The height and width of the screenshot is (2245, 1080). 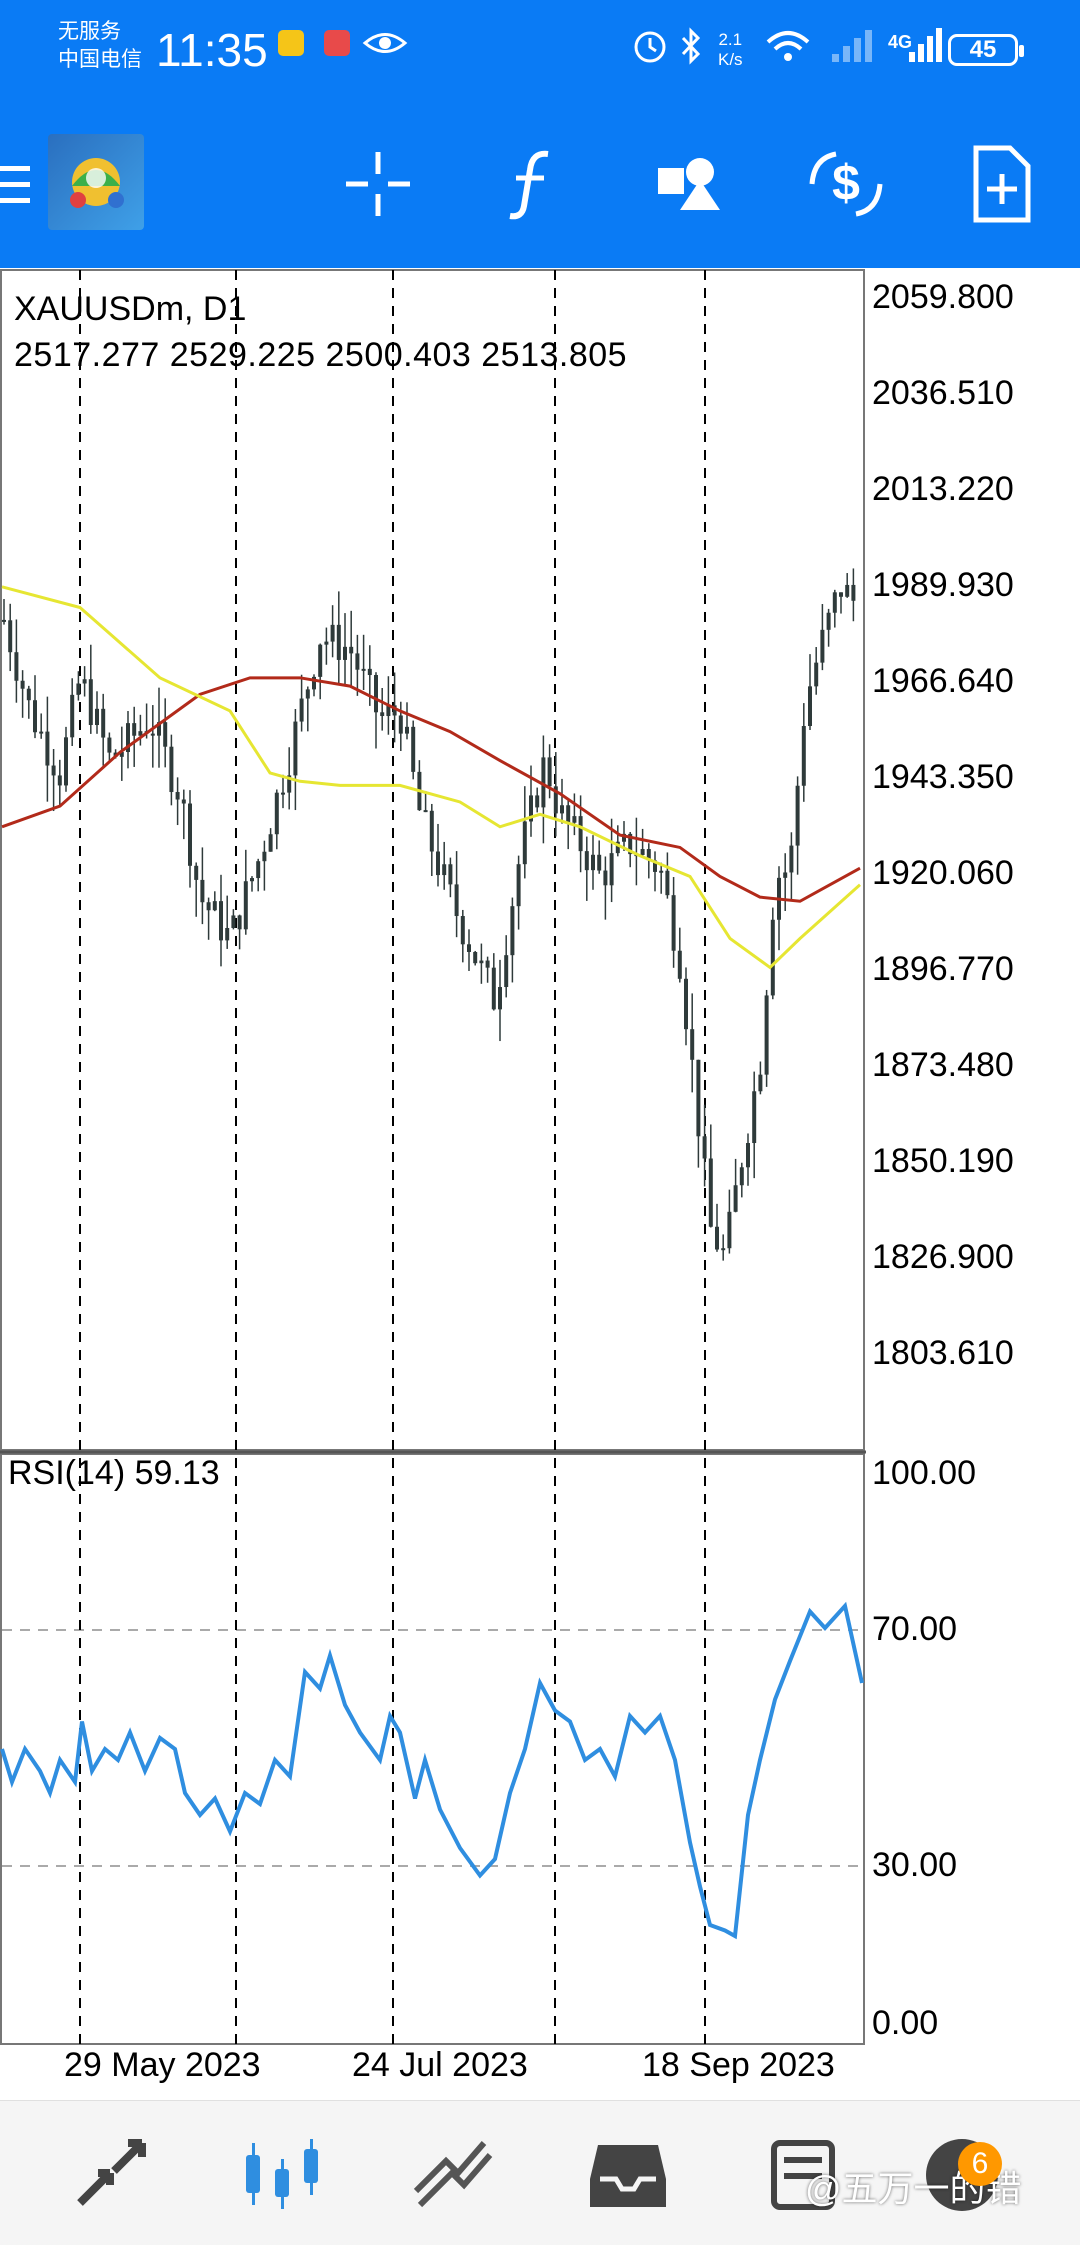 What do you see at coordinates (802, 2174) in the screenshot?
I see `messages-tab-icon` at bounding box center [802, 2174].